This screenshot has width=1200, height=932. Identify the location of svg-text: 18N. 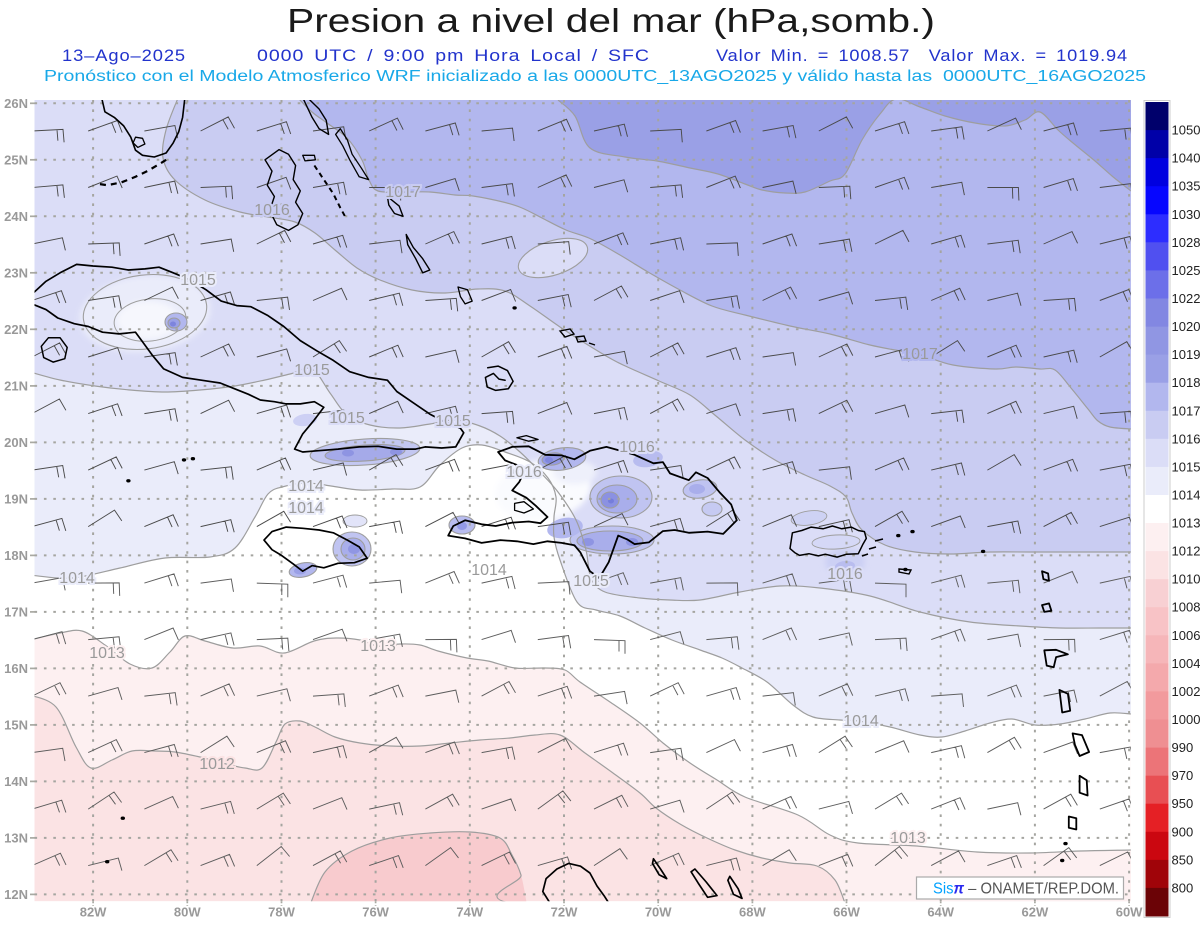
(16, 555).